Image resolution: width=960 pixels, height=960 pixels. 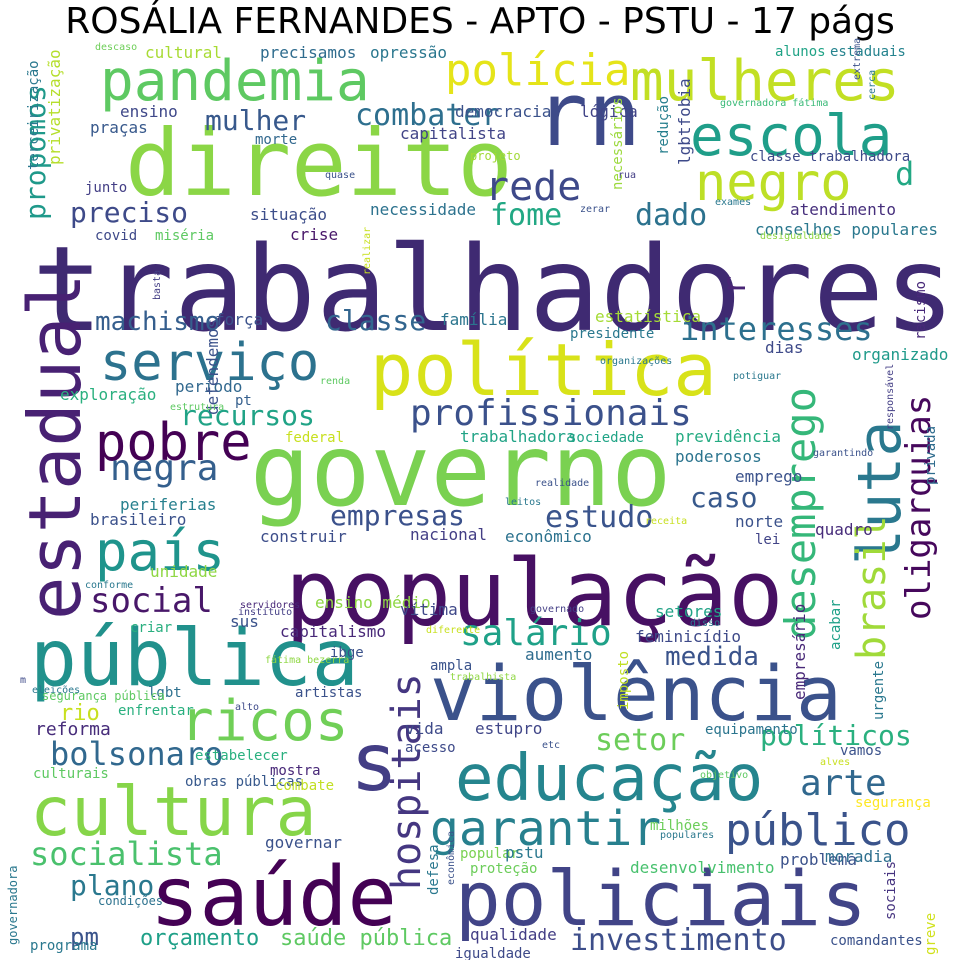 I want to click on word-76: privatização, so click(x=54, y=107).